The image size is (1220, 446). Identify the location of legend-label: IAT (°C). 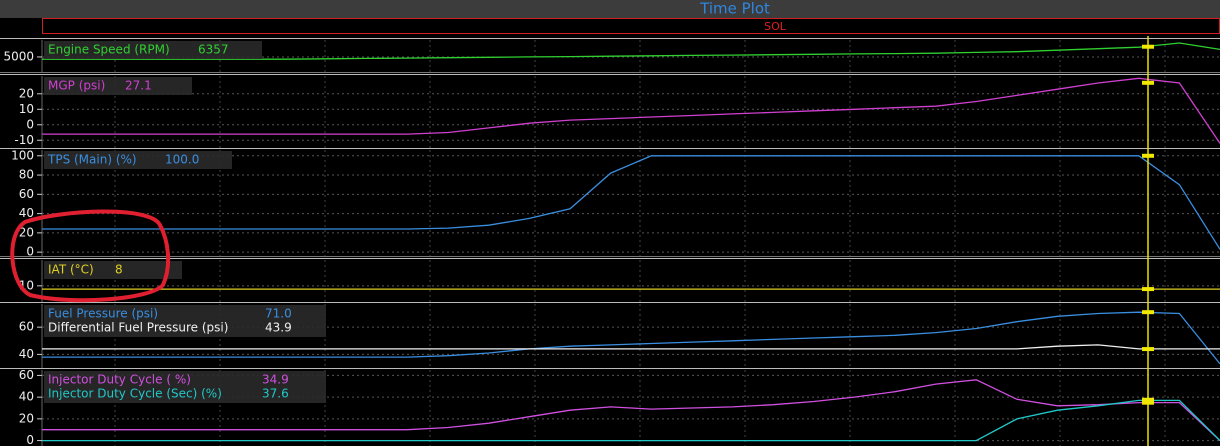
(71, 270).